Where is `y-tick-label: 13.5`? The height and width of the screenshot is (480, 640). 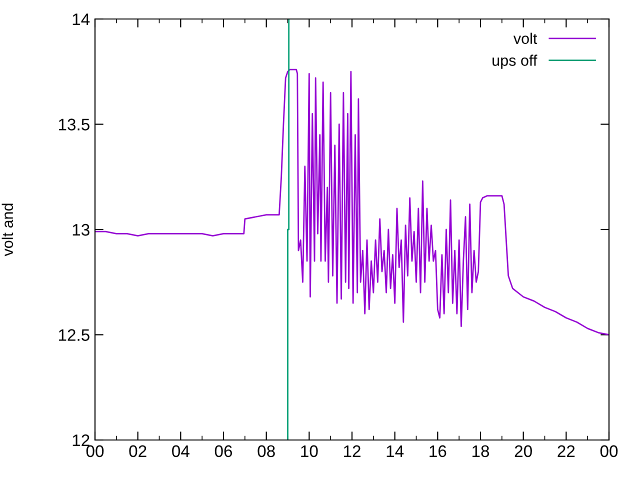
y-tick-label: 13.5 is located at coordinates (74, 124).